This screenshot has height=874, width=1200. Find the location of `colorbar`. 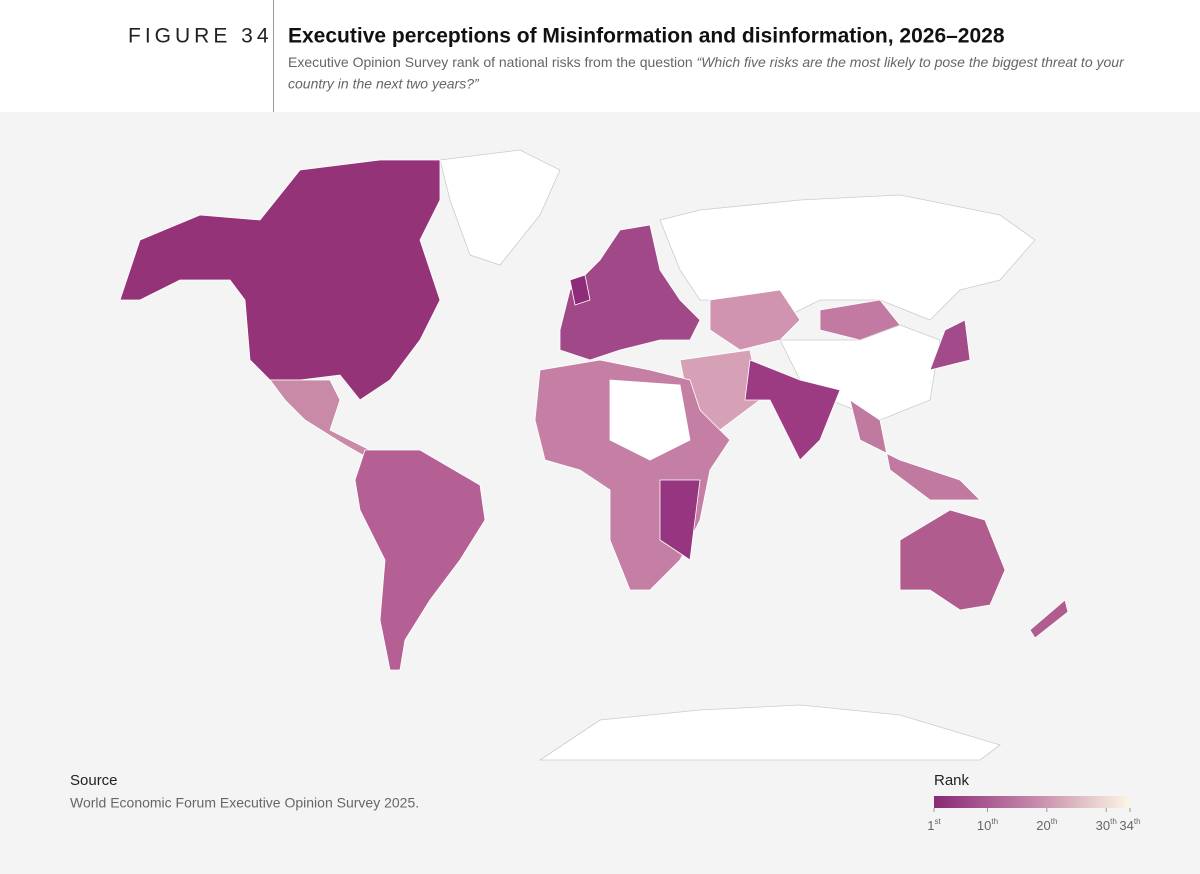

colorbar is located at coordinates (1032, 802).